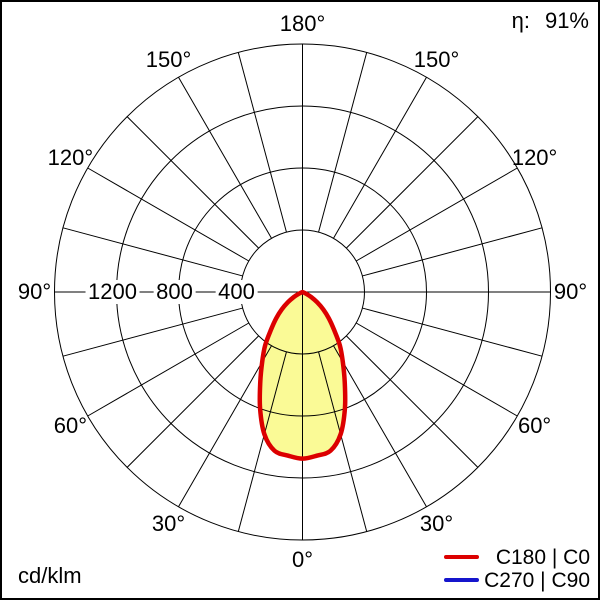  What do you see at coordinates (461, 580) in the screenshot?
I see `legend-line-blue` at bounding box center [461, 580].